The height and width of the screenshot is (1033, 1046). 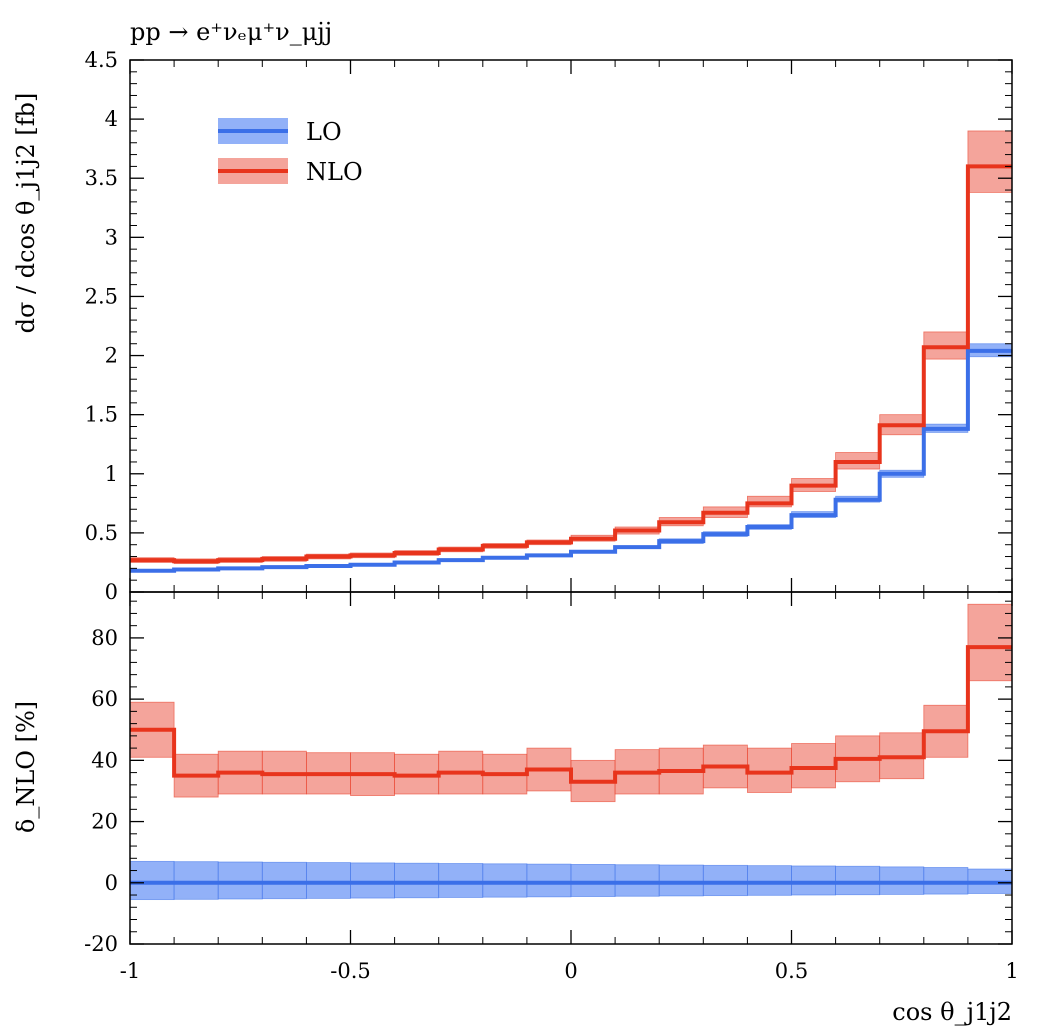 I want to click on top-ytick-label: 0, so click(x=111, y=592).